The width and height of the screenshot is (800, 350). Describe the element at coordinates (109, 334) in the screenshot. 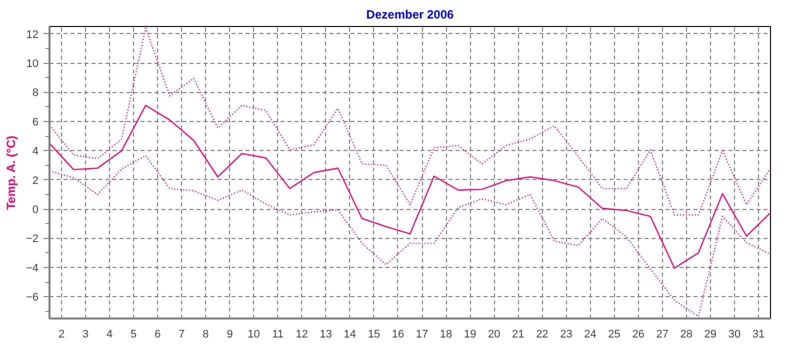

I see `x-tick-label: 4` at that location.